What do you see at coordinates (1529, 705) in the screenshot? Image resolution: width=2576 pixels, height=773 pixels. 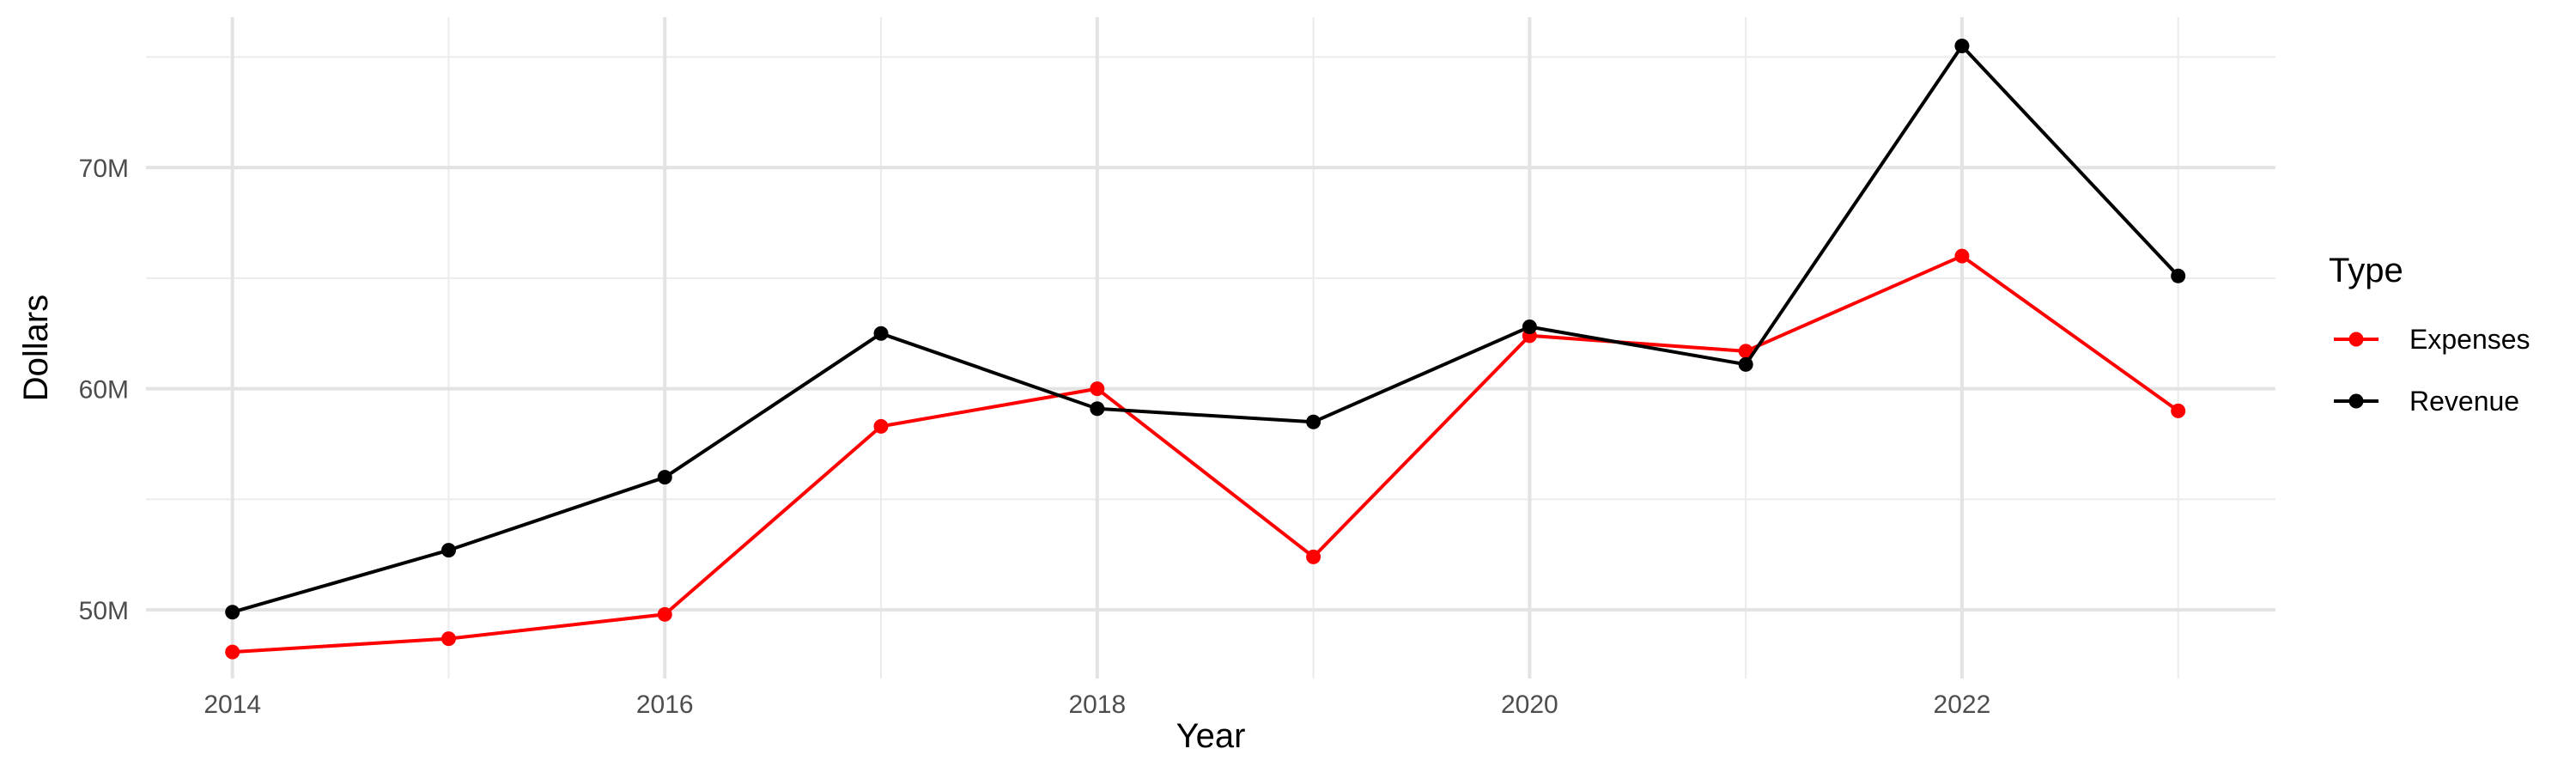 I see `x-tick-label: 2020` at bounding box center [1529, 705].